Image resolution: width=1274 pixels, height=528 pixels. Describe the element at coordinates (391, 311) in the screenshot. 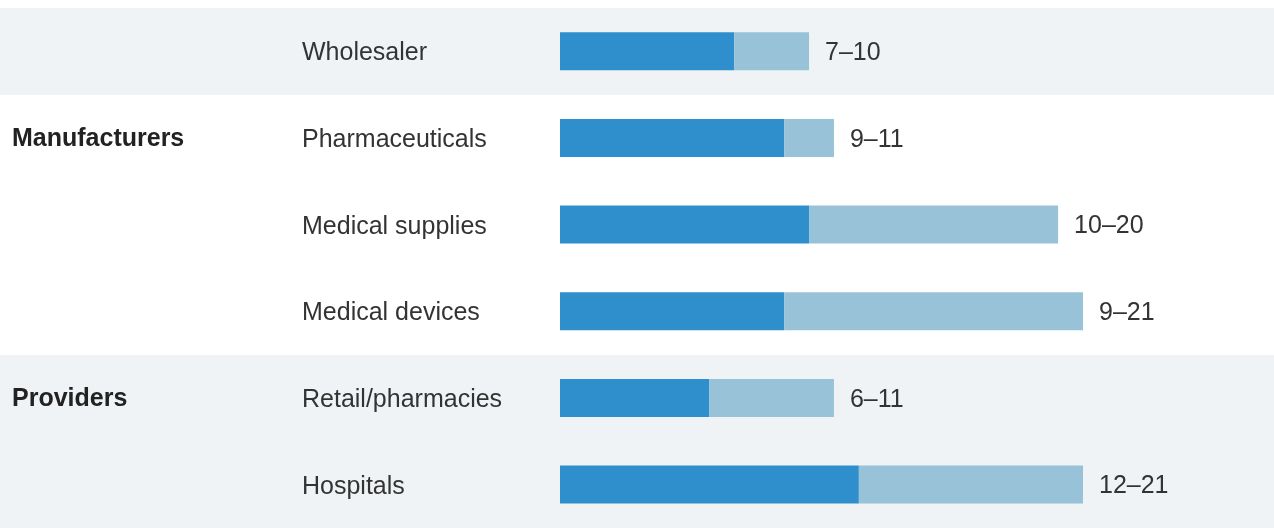

I see `y-tick-label: Medical devices` at that location.